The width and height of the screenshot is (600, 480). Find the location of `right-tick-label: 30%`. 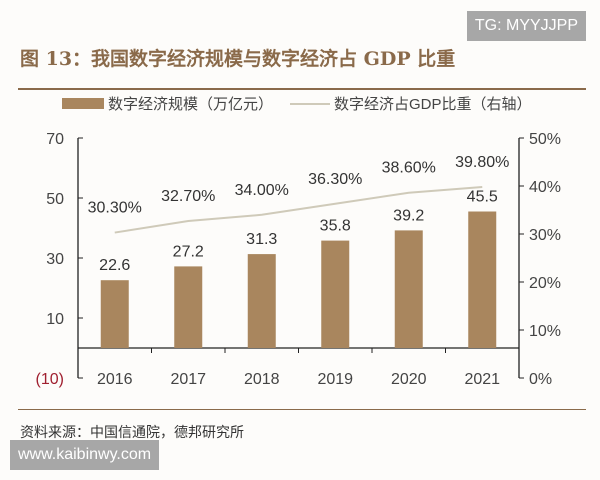

right-tick-label: 30% is located at coordinates (545, 235).